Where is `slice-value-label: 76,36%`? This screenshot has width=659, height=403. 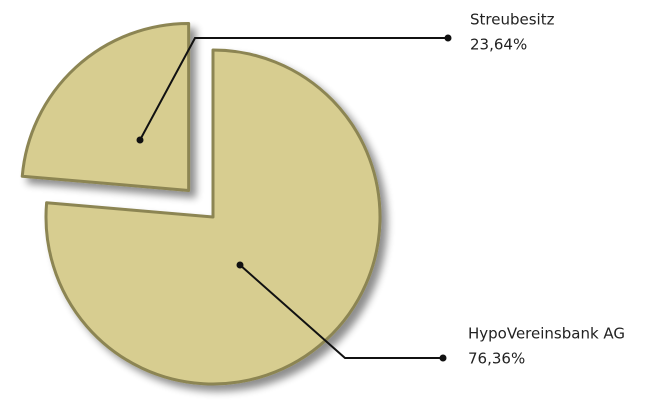
slice-value-label: 76,36% is located at coordinates (496, 359).